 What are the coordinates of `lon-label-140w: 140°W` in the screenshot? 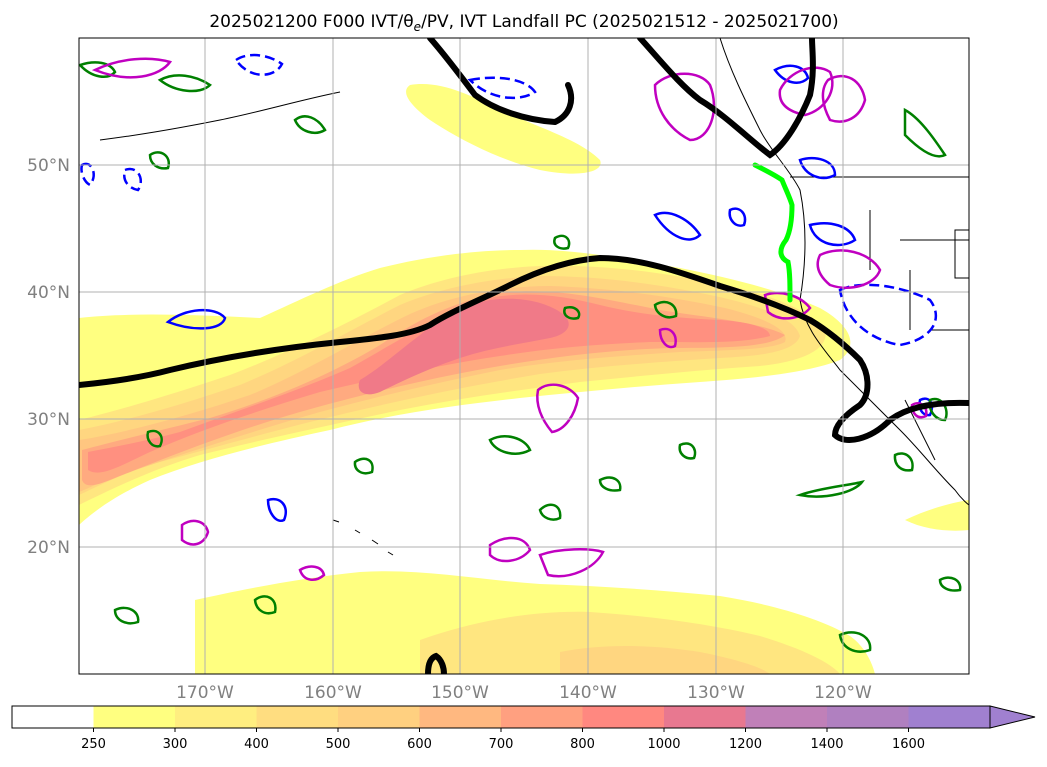 It's located at (588, 693).